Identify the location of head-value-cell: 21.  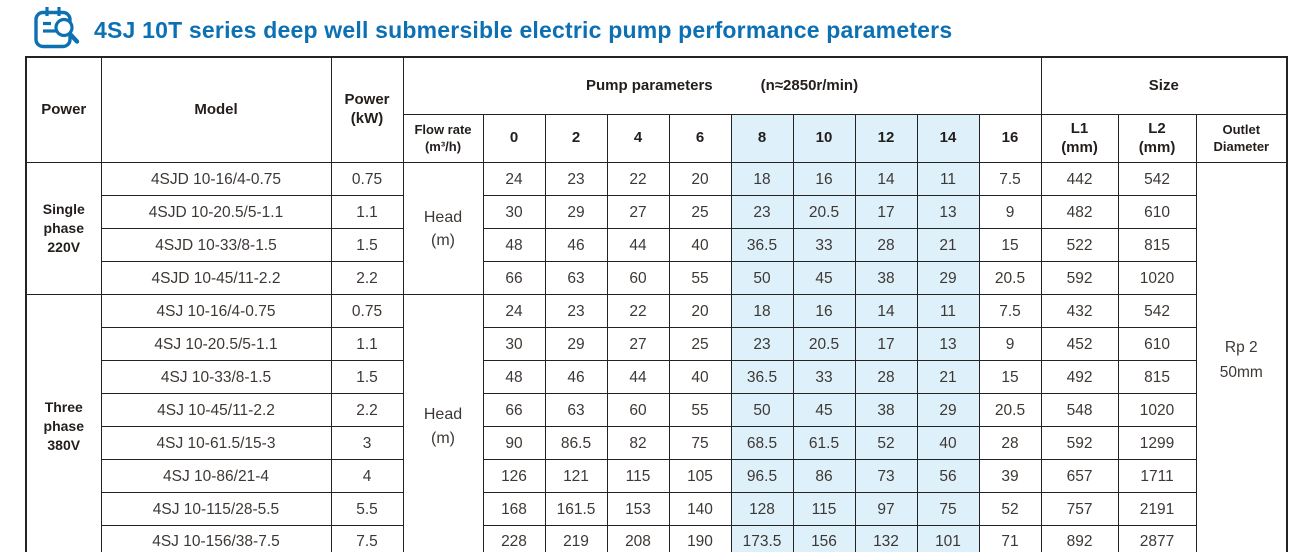
(948, 377).